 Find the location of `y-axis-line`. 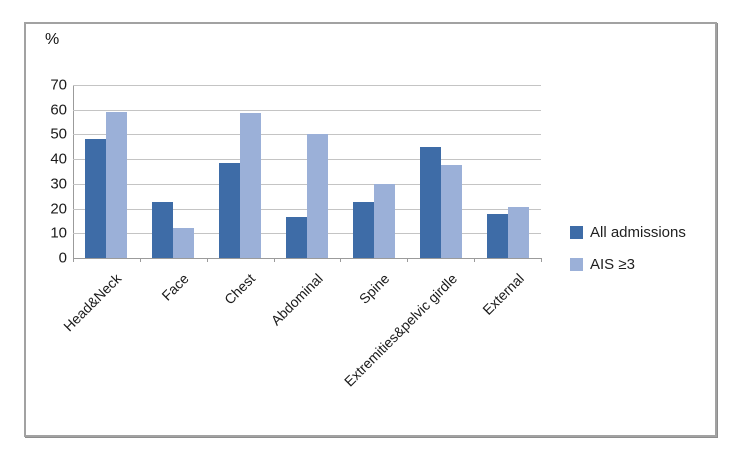

y-axis-line is located at coordinates (73, 171).